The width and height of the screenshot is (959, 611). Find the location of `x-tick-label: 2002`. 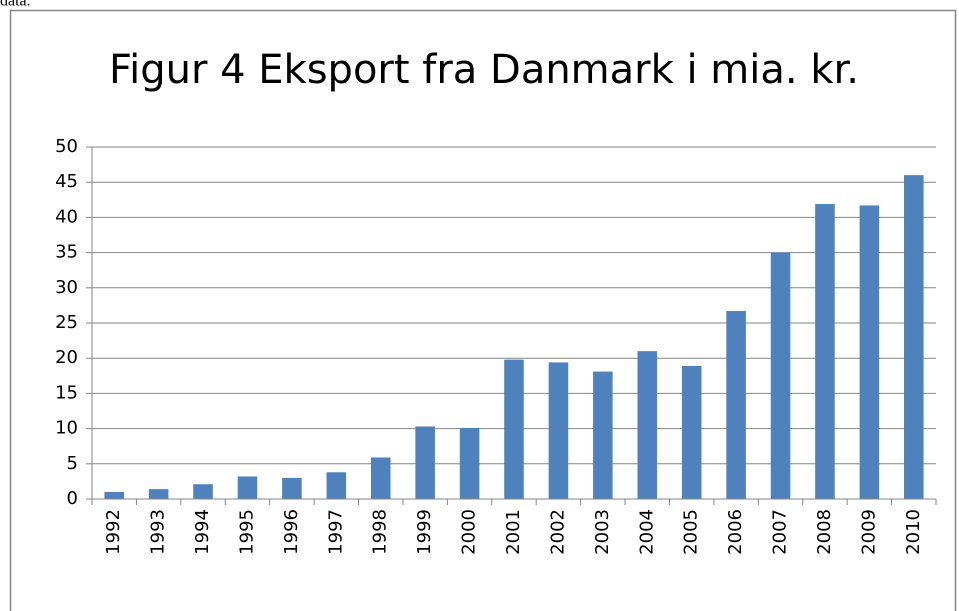

x-tick-label: 2002 is located at coordinates (557, 532).